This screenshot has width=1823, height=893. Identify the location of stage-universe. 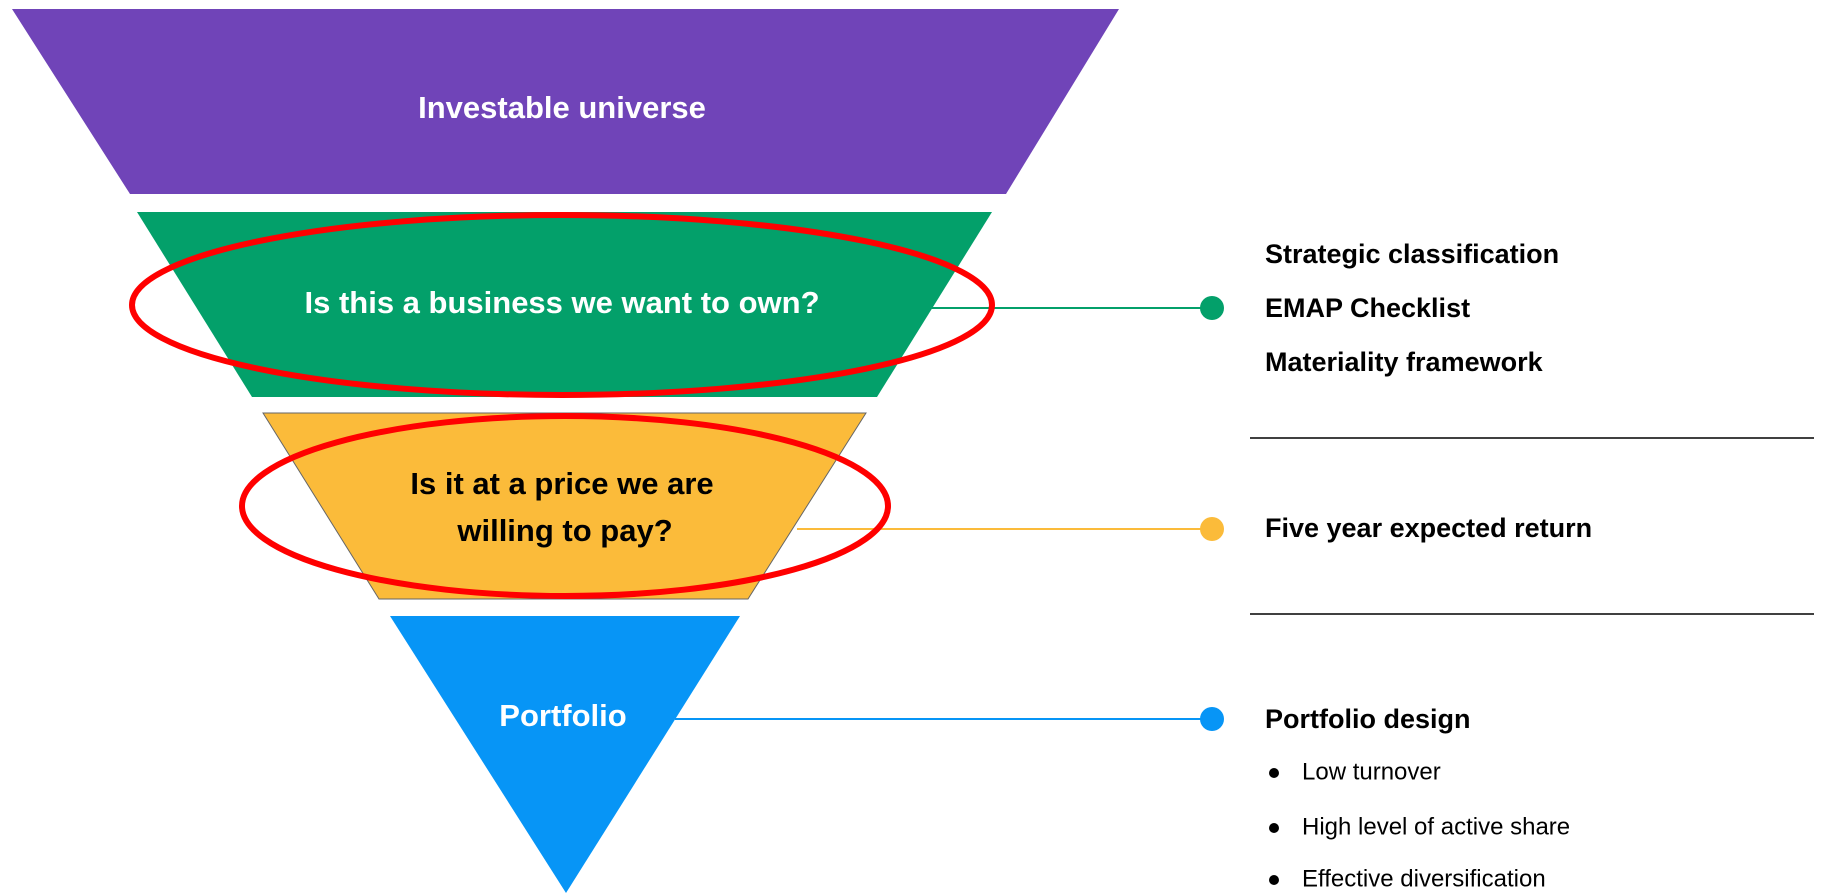
(565, 101).